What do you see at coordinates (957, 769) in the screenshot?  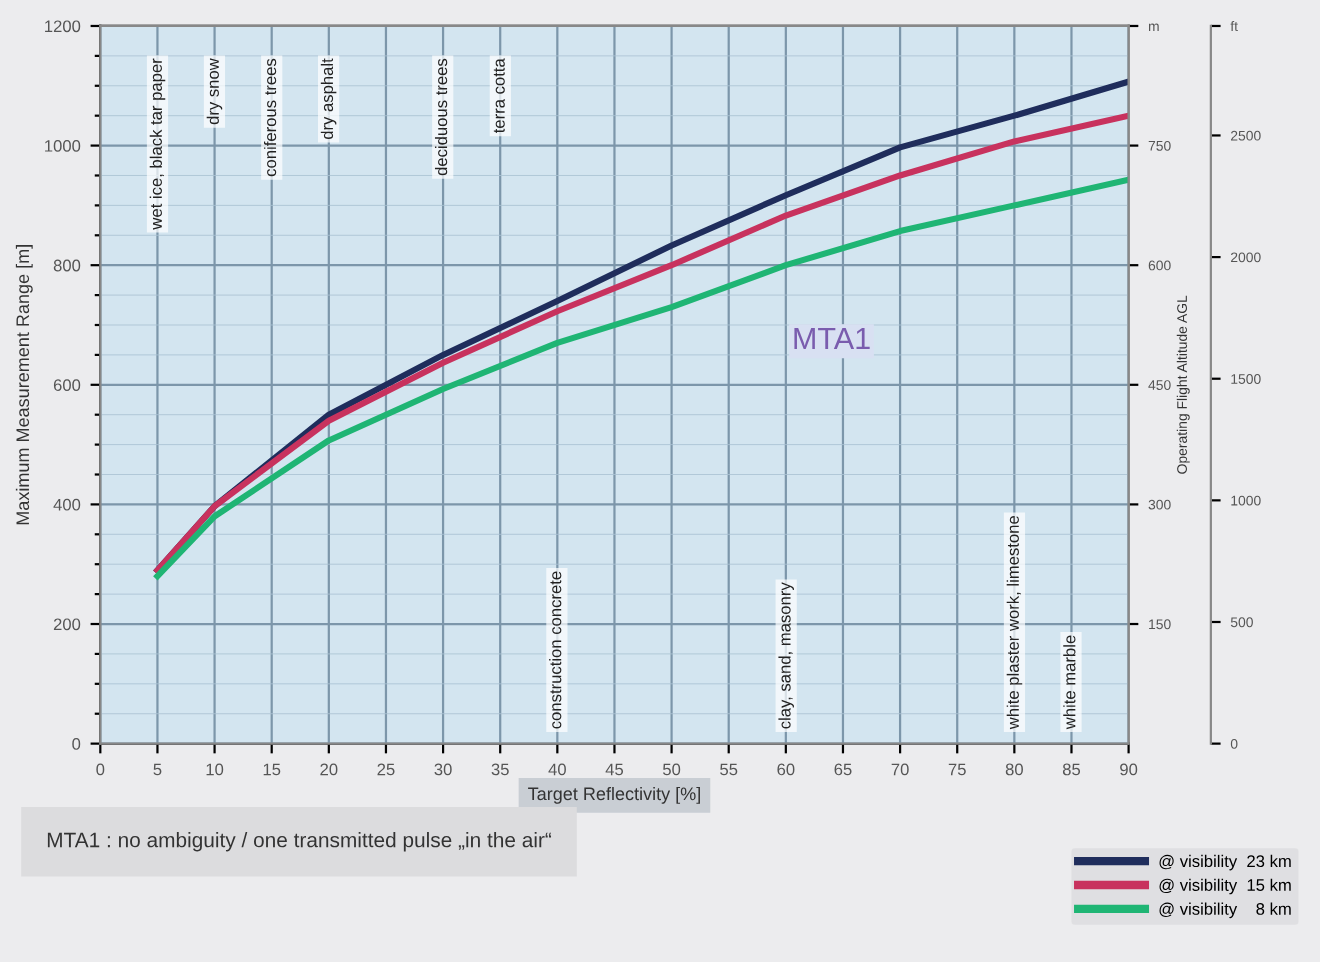 I see `x-tick-label: 75` at bounding box center [957, 769].